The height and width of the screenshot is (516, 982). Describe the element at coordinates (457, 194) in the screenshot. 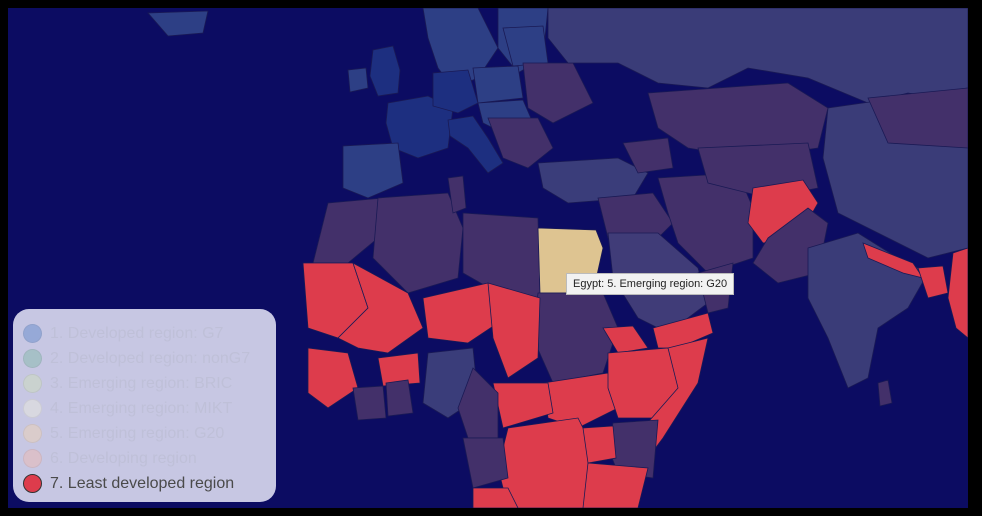

I see `country-tunisia` at that location.